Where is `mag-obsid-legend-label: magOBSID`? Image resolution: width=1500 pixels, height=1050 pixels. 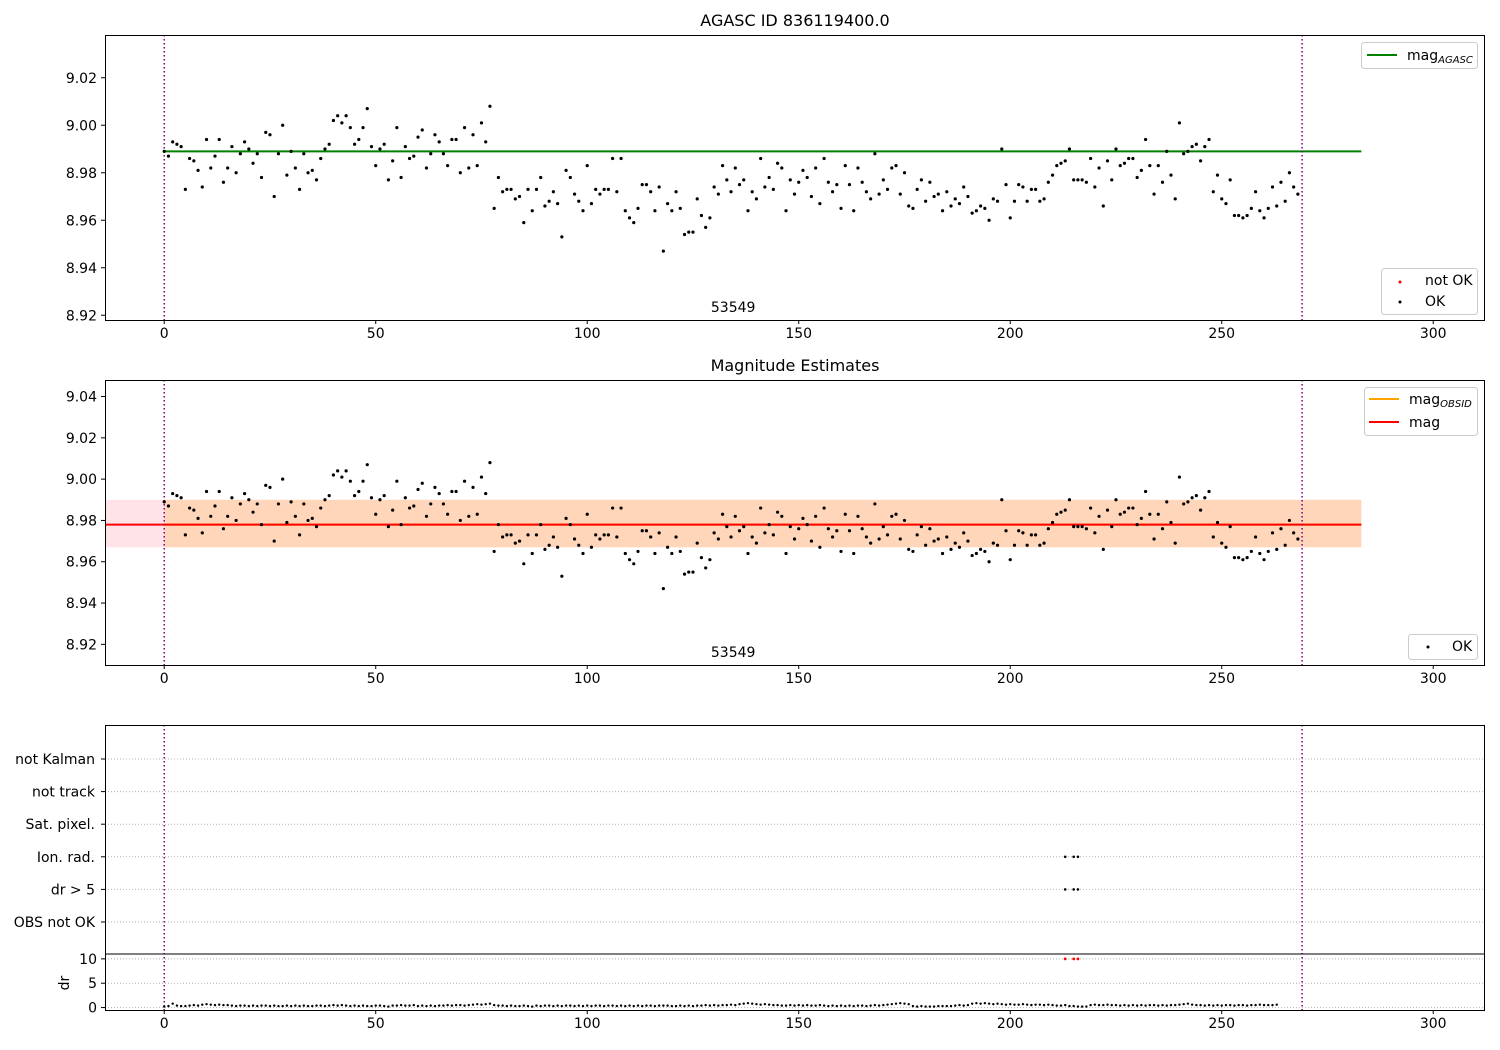 mag-obsid-legend-label: magOBSID is located at coordinates (1440, 401).